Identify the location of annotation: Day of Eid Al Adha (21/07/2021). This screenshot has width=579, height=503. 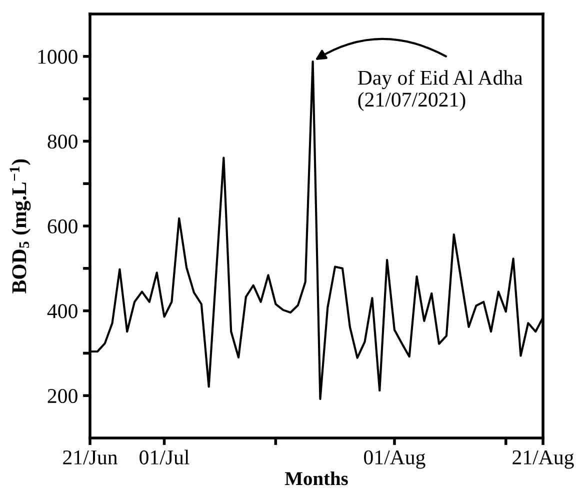
(440, 90).